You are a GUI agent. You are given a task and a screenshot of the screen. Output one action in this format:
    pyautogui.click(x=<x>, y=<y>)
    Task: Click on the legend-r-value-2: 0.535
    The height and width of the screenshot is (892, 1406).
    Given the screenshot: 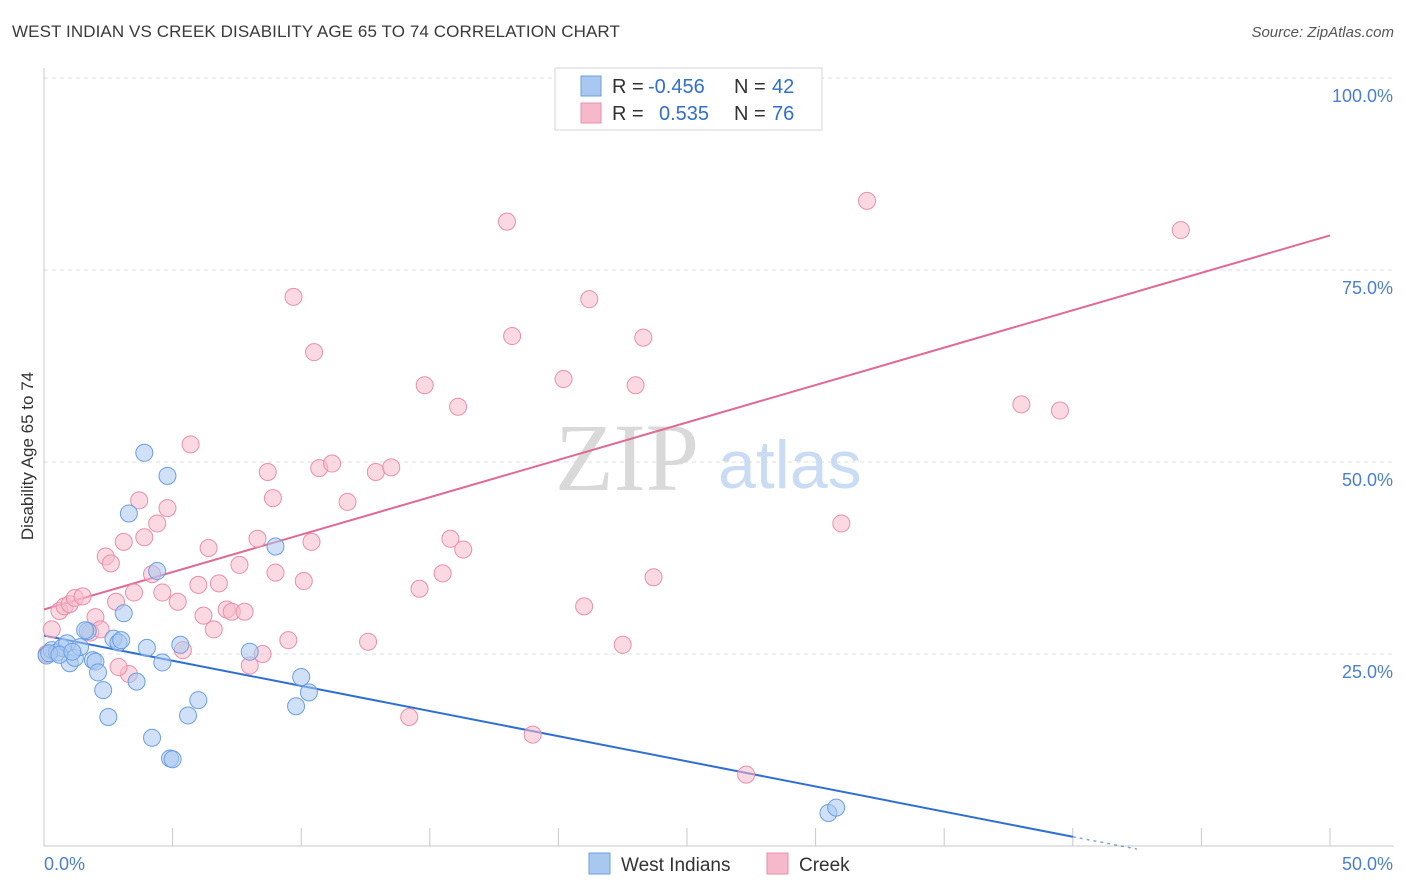 What is the action you would take?
    pyautogui.click(x=684, y=114)
    